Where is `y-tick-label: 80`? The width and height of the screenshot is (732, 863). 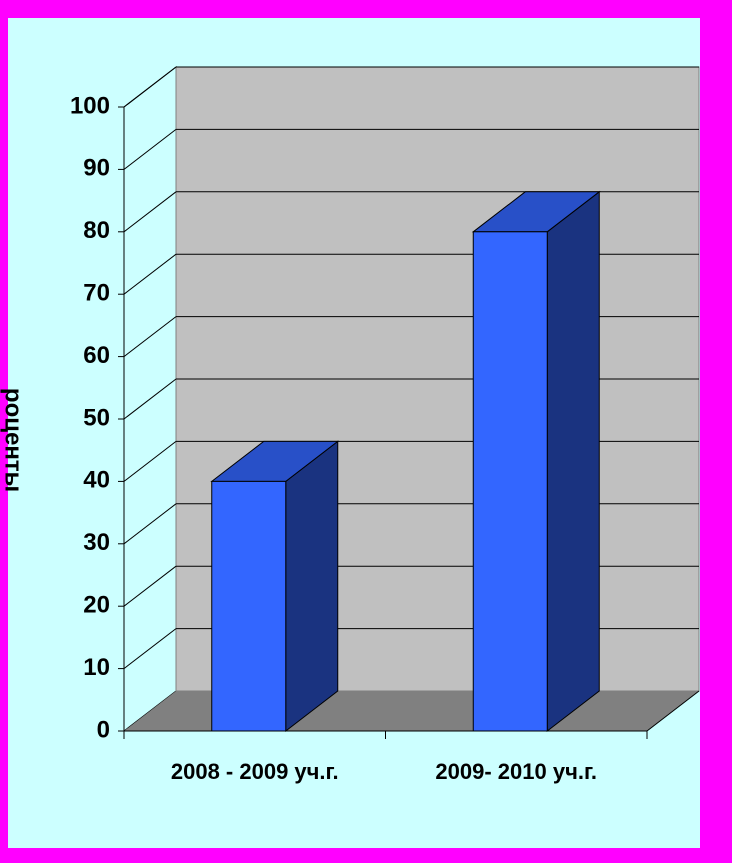 y-tick-label: 80 is located at coordinates (96, 230).